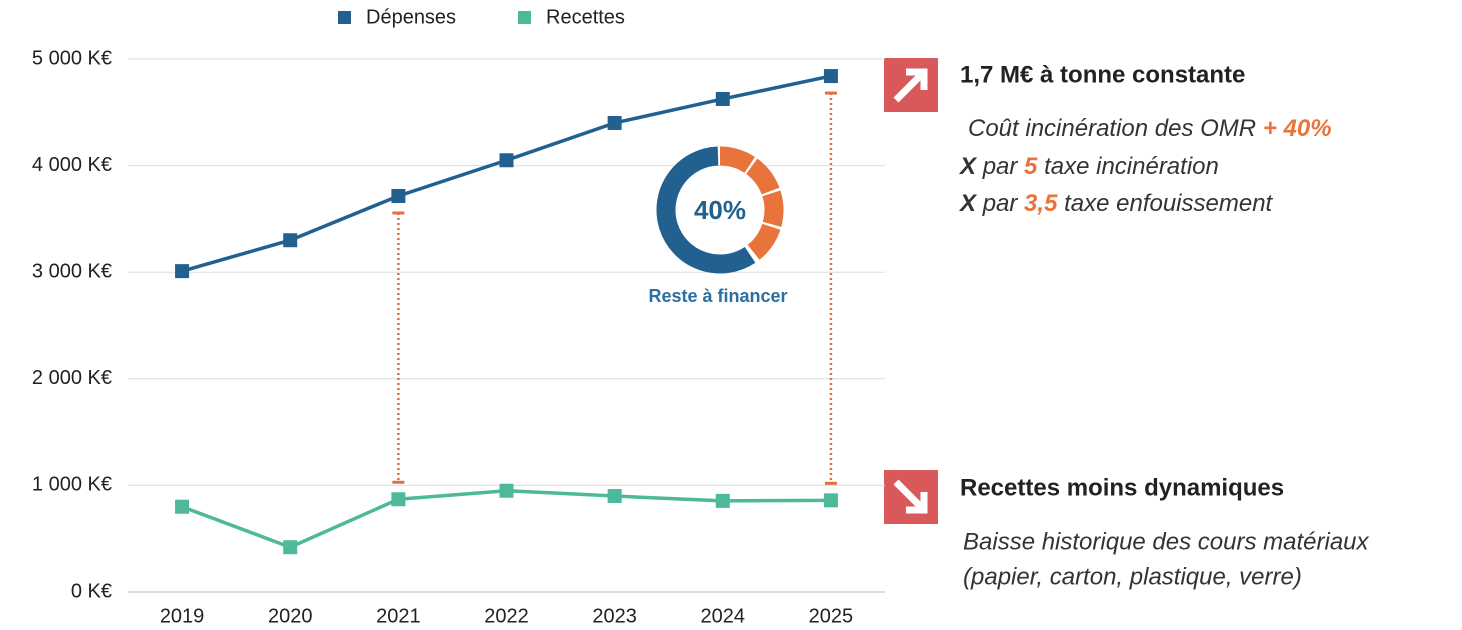 This screenshot has width=1462, height=630. What do you see at coordinates (290, 616) in the screenshot?
I see `x-tick-label: 2020` at bounding box center [290, 616].